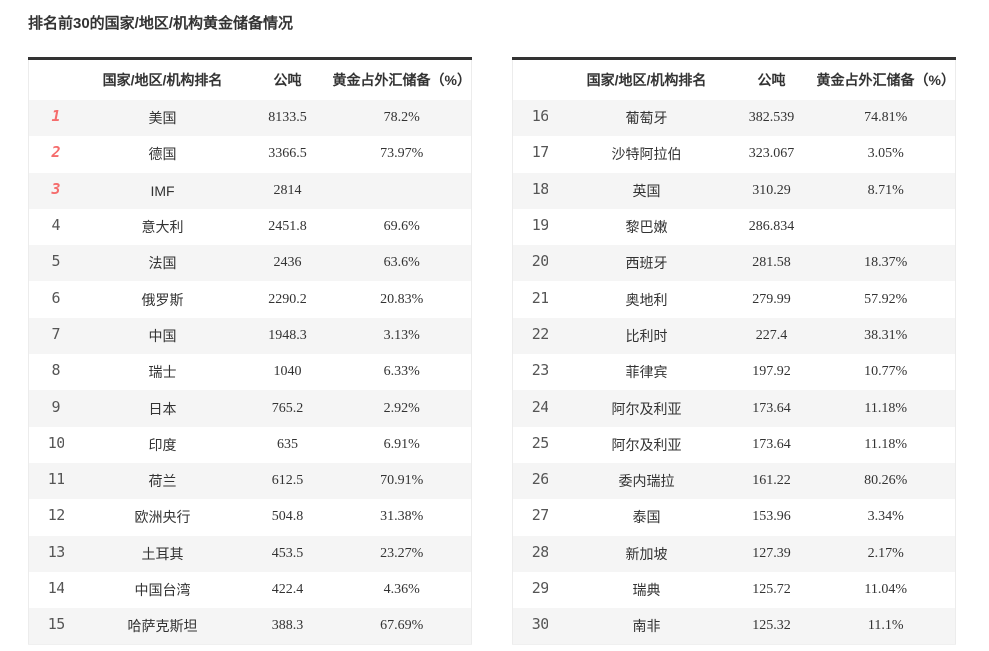  Describe the element at coordinates (250, 299) in the screenshot. I see `table-row: 6 俄罗斯 2290.2 20.83%` at that location.